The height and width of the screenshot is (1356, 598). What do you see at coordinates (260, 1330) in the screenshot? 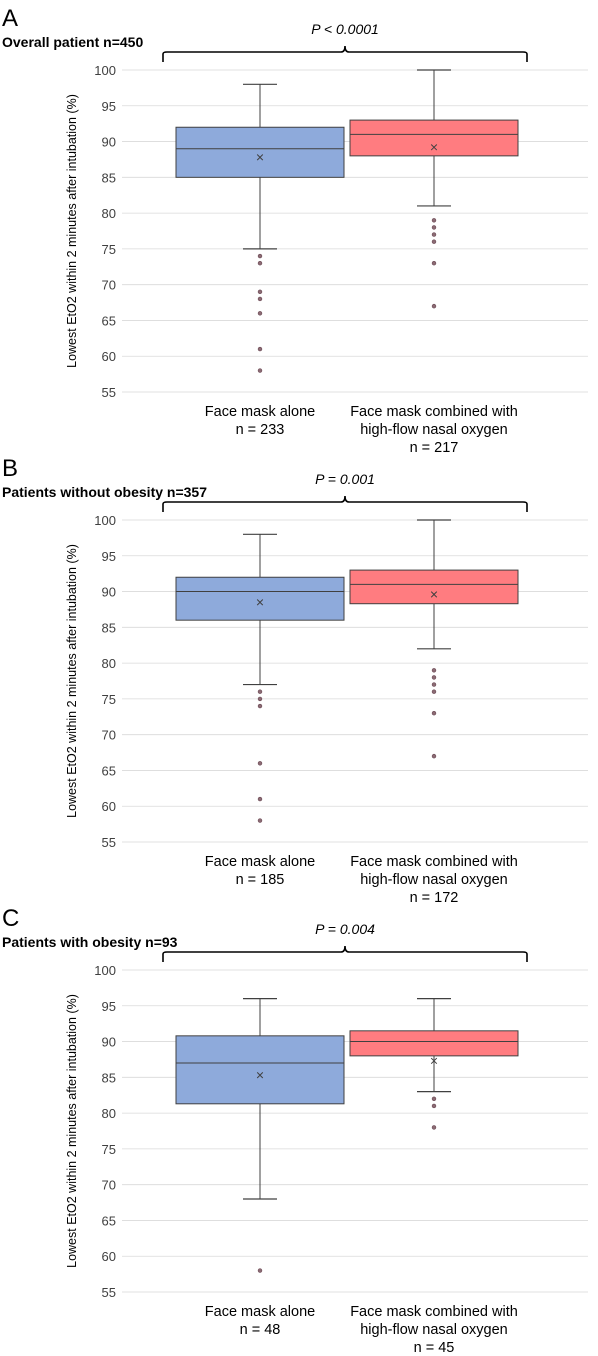
I see `group-n: n = 48` at bounding box center [260, 1330].